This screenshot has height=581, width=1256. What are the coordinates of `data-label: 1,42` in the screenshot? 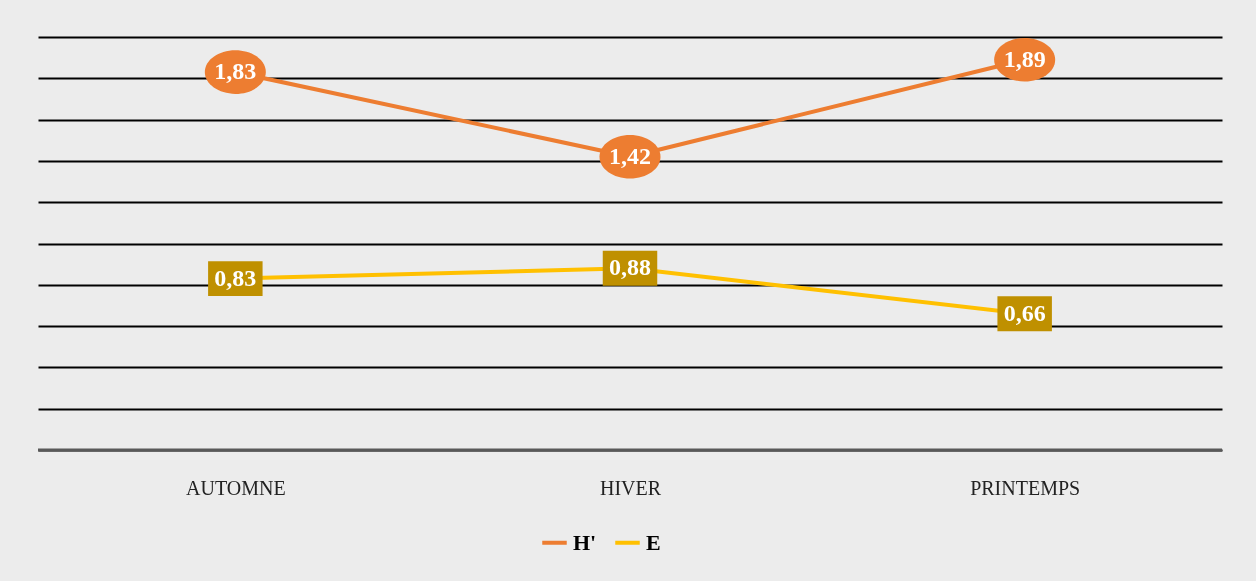 It's located at (630, 155).